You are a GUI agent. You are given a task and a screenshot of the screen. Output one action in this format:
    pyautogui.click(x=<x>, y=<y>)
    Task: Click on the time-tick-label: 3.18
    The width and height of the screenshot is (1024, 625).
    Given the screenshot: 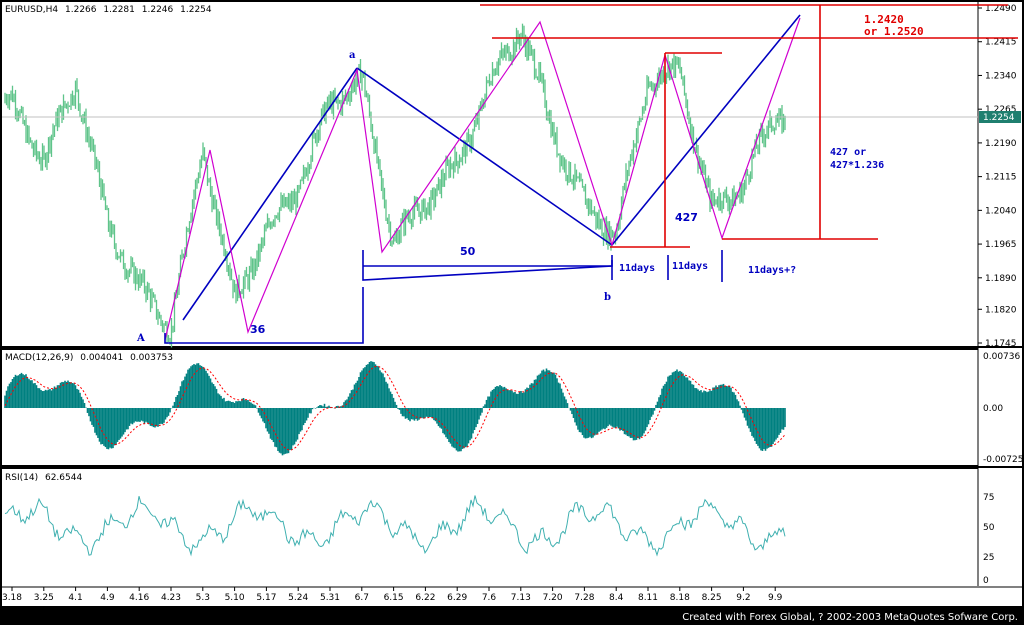 What is the action you would take?
    pyautogui.click(x=12, y=598)
    